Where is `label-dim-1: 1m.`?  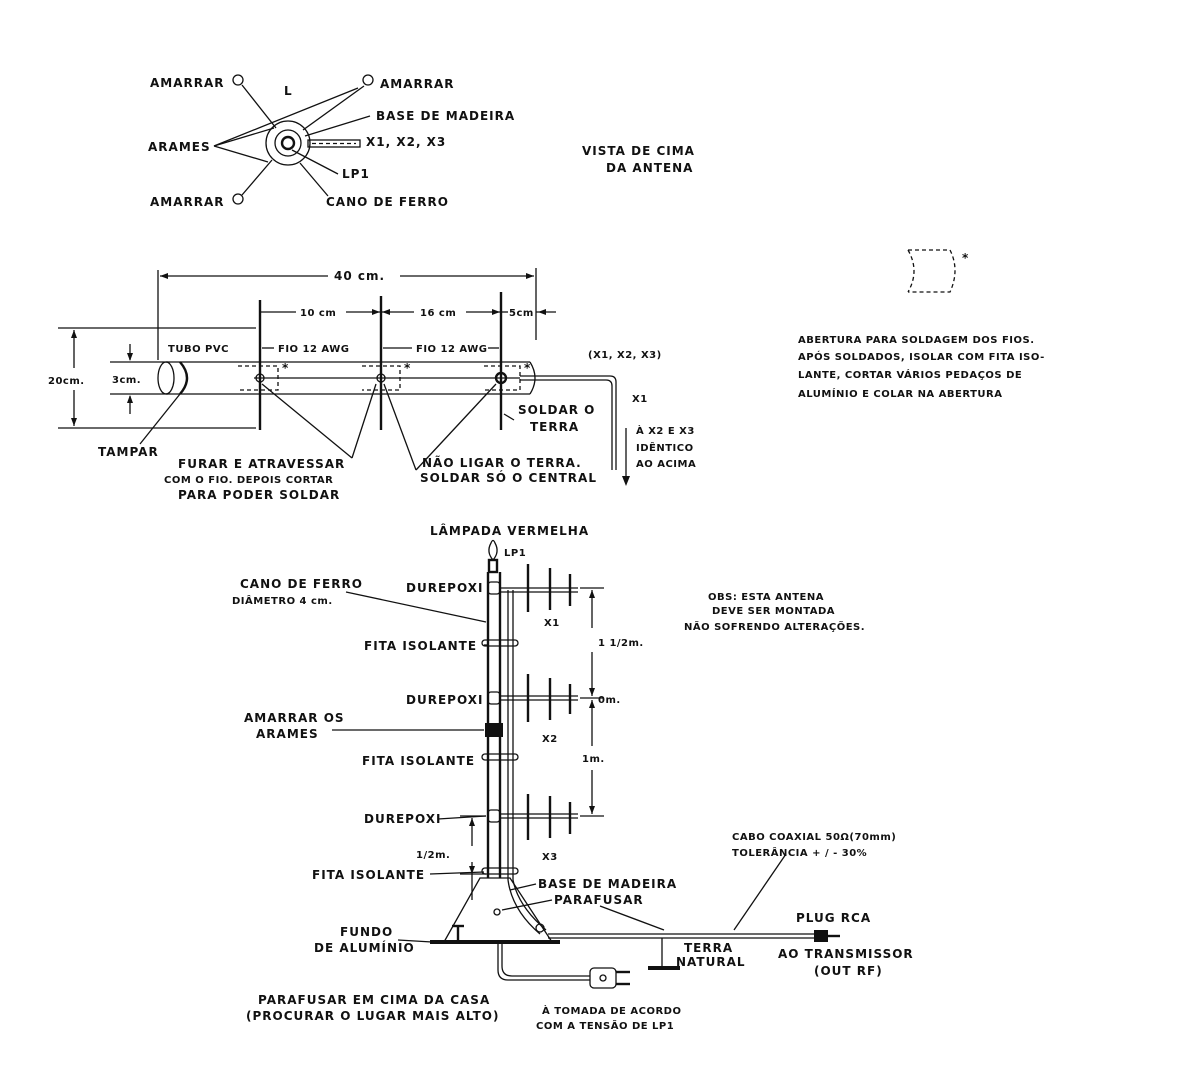 label-dim-1: 1m. is located at coordinates (593, 759).